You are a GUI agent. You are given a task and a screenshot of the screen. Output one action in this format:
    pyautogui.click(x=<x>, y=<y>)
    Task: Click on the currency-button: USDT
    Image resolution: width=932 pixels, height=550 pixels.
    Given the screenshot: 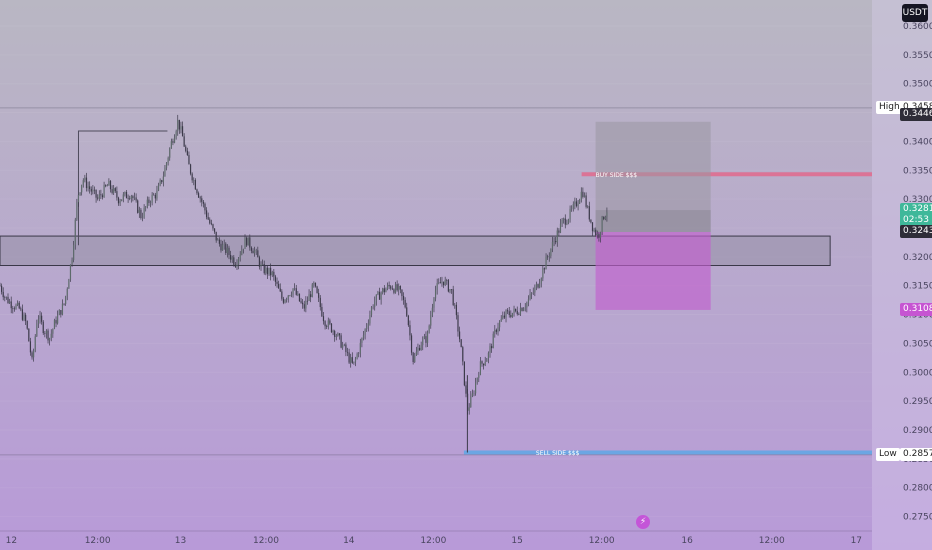 What is the action you would take?
    pyautogui.click(x=915, y=13)
    